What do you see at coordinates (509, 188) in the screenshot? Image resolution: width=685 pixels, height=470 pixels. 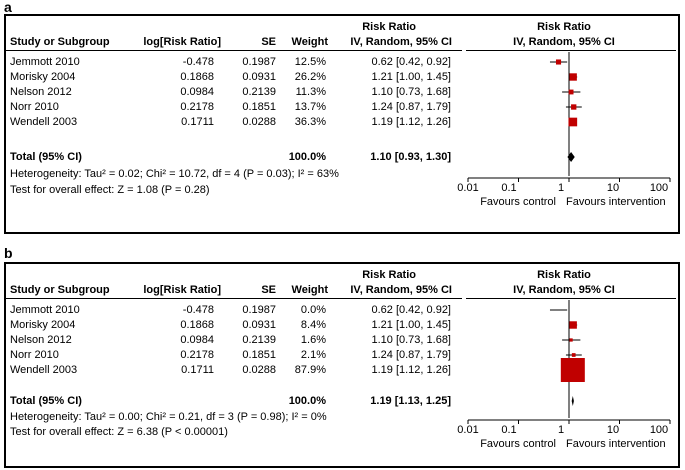 I see `axis-tick-label: 0.1` at bounding box center [509, 188].